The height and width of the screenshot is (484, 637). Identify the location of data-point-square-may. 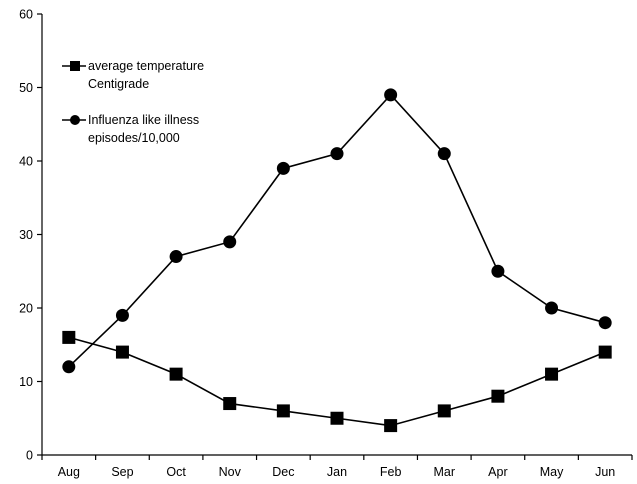
(552, 374).